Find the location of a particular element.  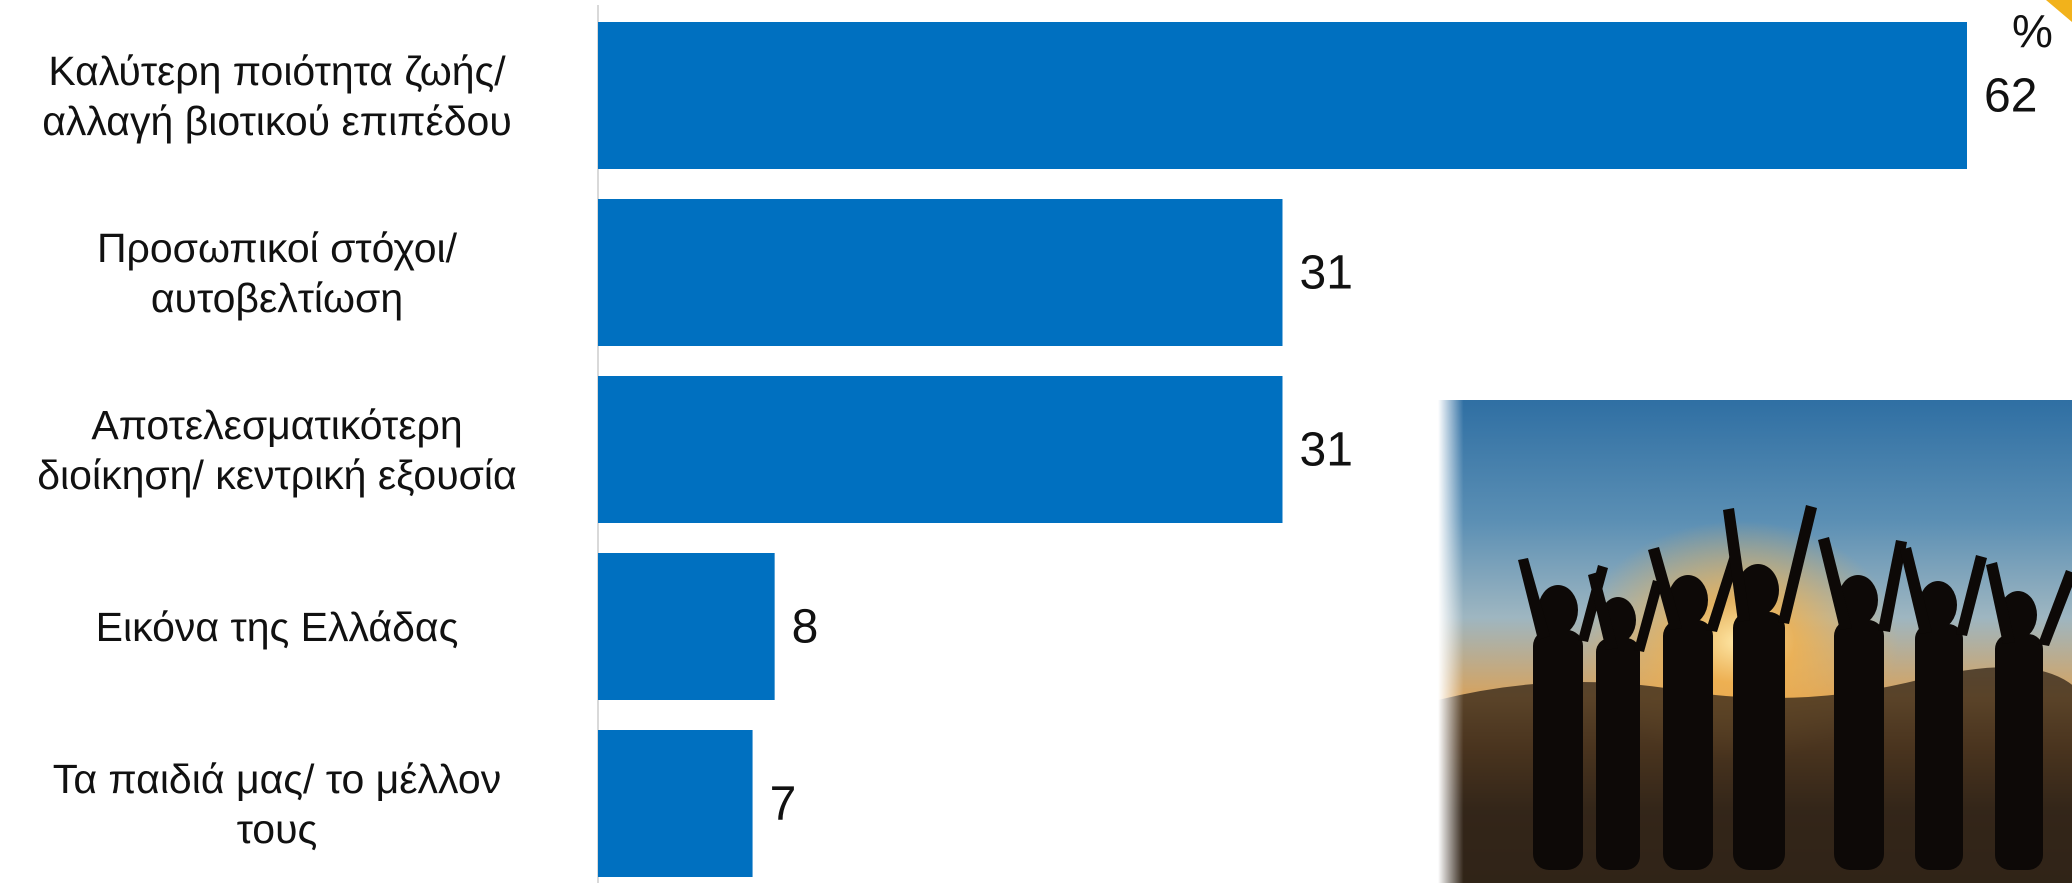

category-label-line: τους is located at coordinates (277, 828).